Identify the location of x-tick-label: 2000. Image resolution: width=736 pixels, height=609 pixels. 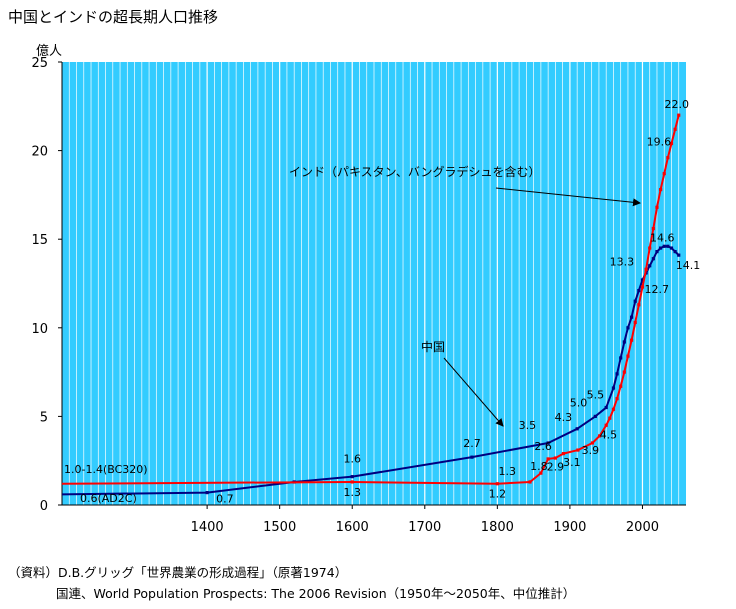
(642, 527).